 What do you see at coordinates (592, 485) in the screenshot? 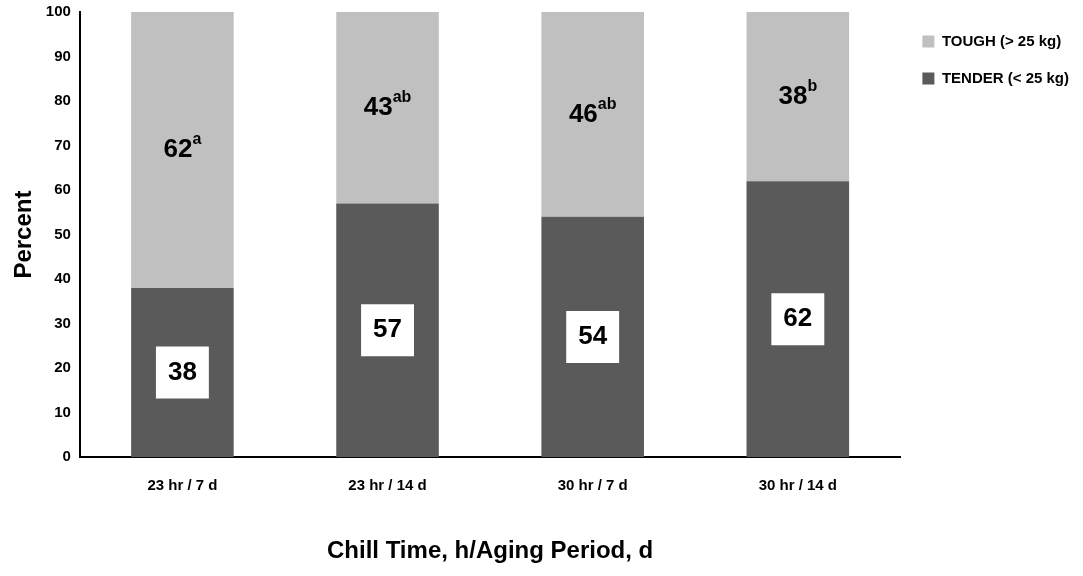
I see `x-tick-label: 30 hr / 7 d` at bounding box center [592, 485].